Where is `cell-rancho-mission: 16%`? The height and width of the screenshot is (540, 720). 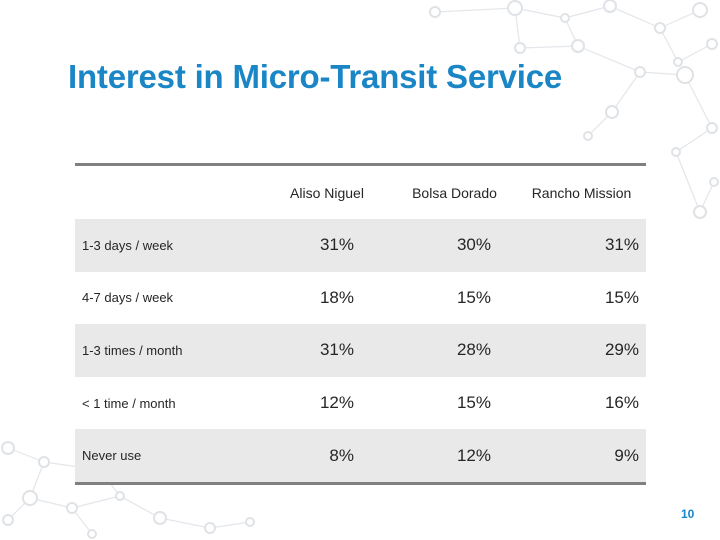 cell-rancho-mission: 16% is located at coordinates (621, 403).